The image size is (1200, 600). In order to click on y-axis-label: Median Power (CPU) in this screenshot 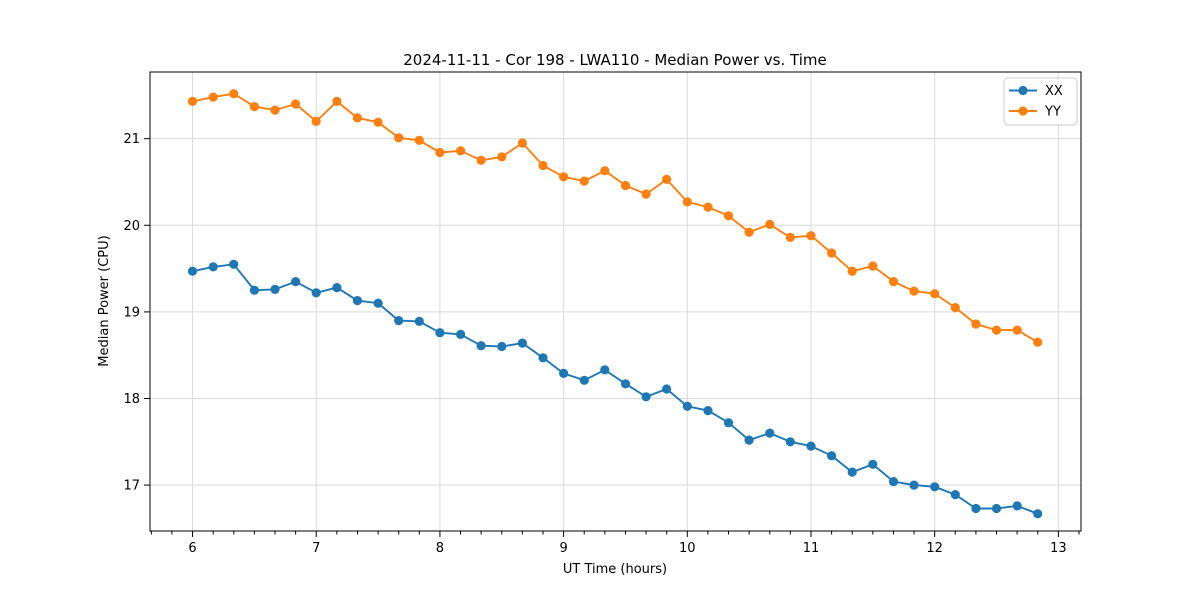, I will do `click(104, 300)`.